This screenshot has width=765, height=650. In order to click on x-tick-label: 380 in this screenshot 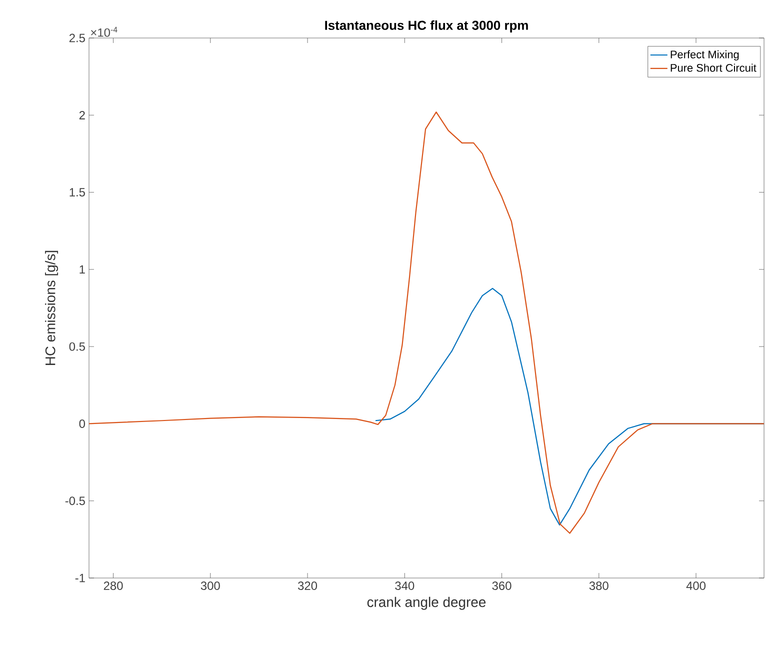, I will do `click(598, 586)`.